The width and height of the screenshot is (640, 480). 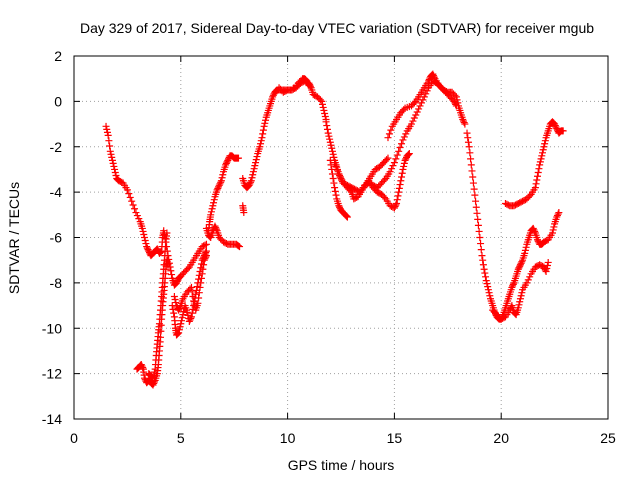 What do you see at coordinates (288, 438) in the screenshot?
I see `x-tick-label: 10` at bounding box center [288, 438].